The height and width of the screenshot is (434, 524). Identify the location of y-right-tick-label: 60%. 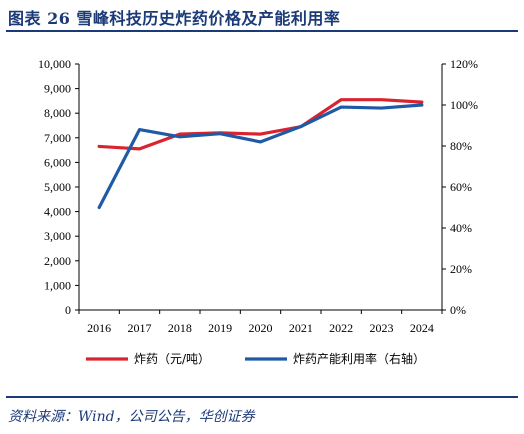
(461, 187).